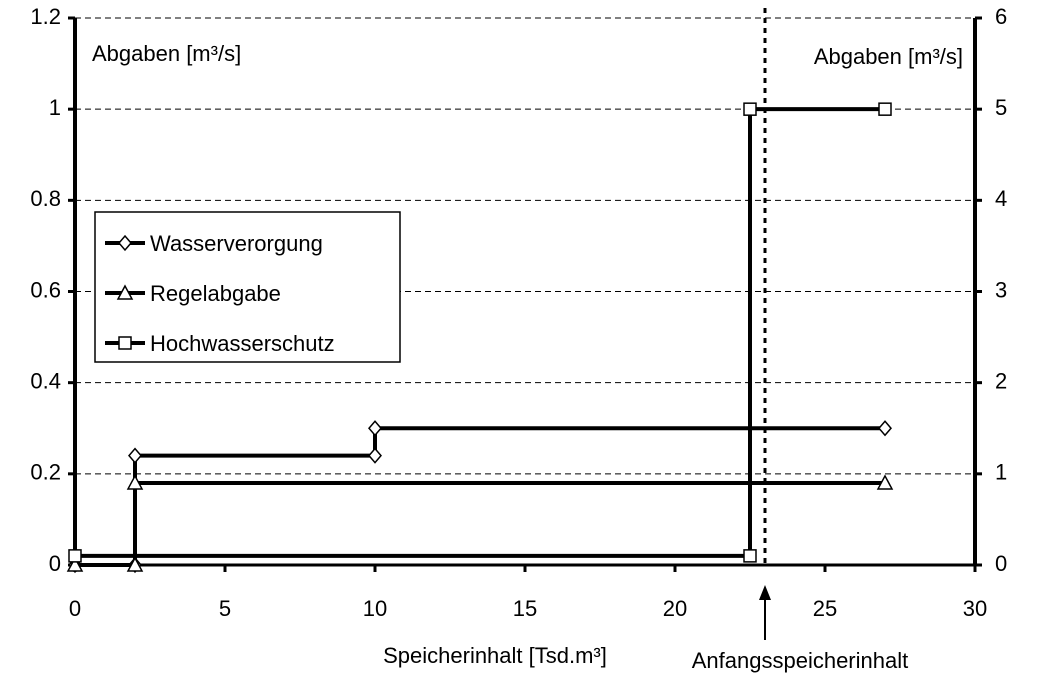  What do you see at coordinates (45, 472) in the screenshot?
I see `y-tick-label: 0.2` at bounding box center [45, 472].